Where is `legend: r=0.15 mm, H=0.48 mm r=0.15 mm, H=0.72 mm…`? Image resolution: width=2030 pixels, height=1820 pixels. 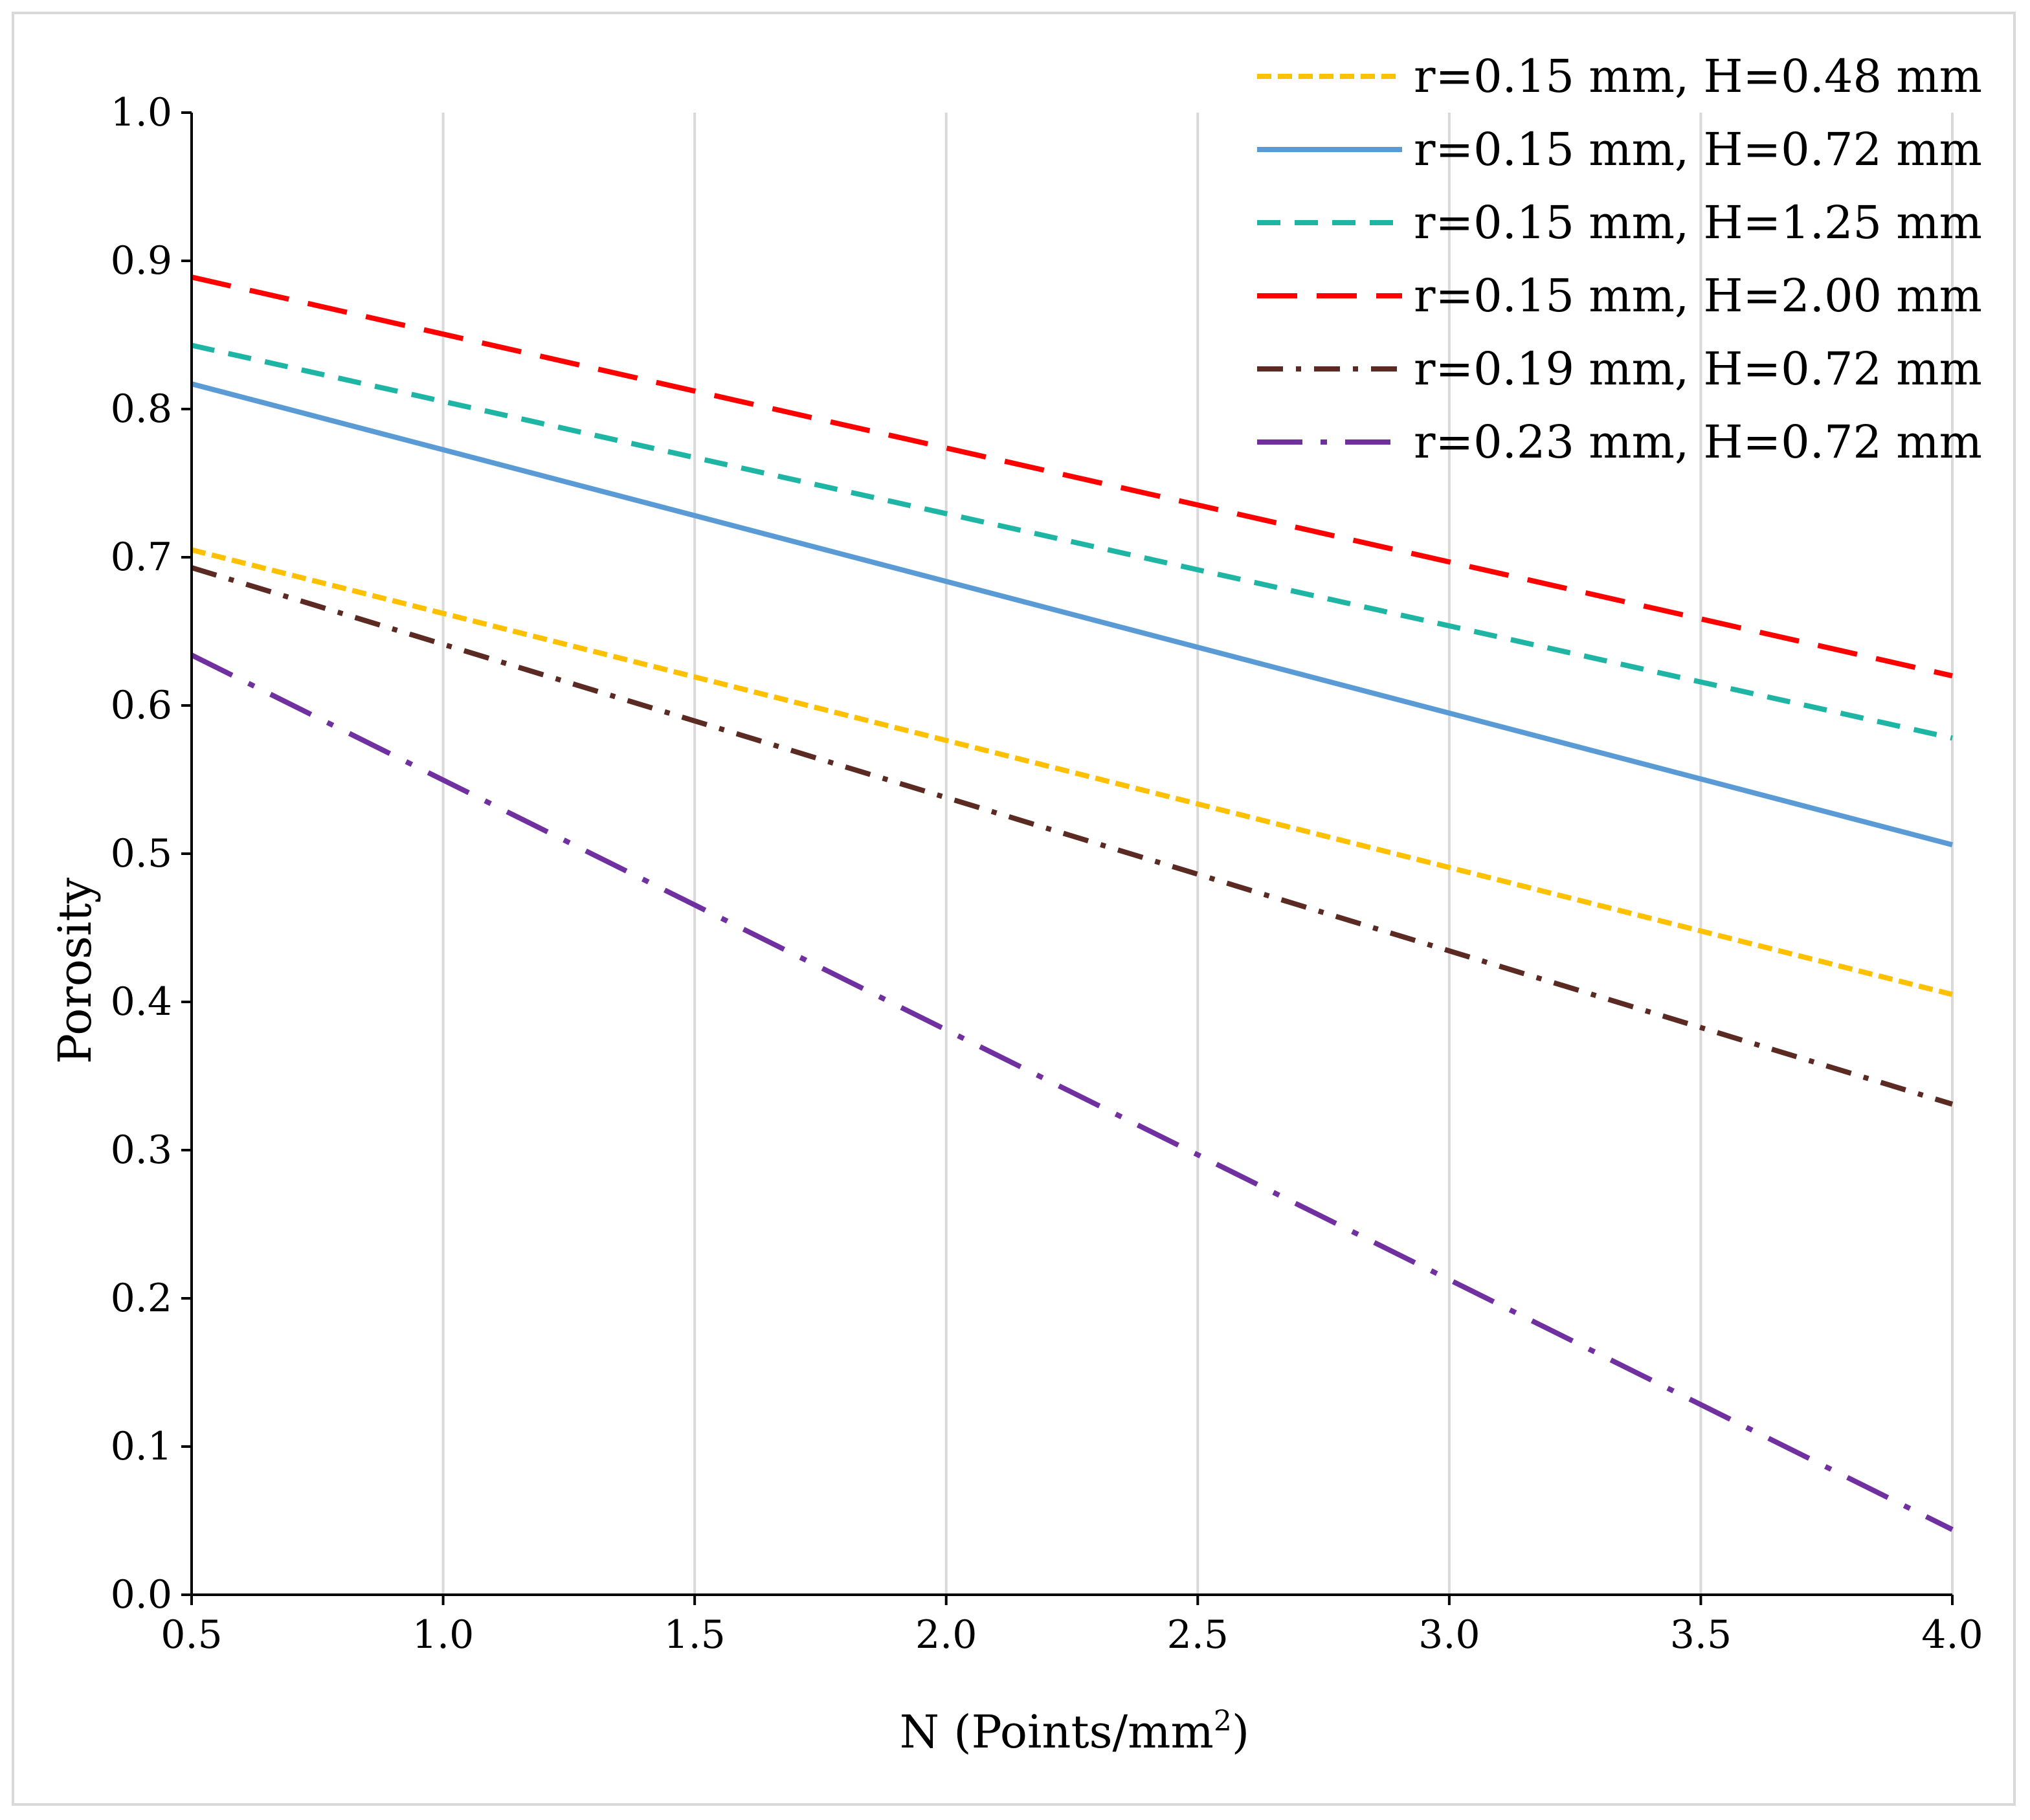
legend: r=0.15 mm, H=0.48 mm r=0.15 mm, H=0.72 mm… is located at coordinates (1619, 259).